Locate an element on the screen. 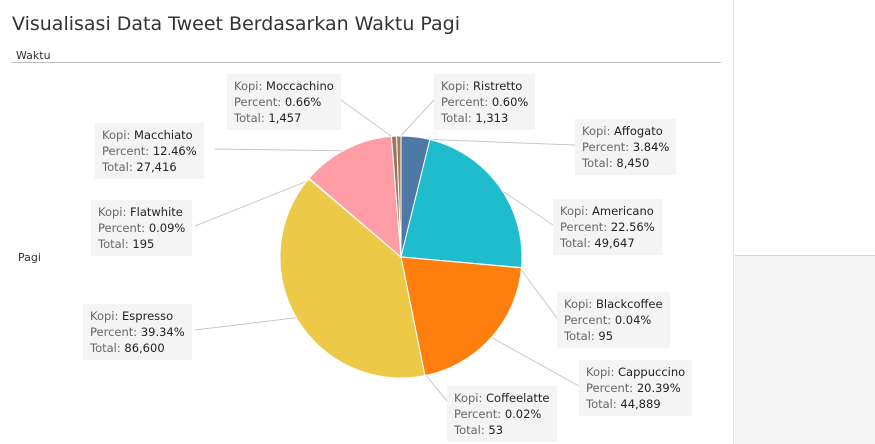 The height and width of the screenshot is (444, 875). slice-label-name: Kopi: Ristretto is located at coordinates (484, 86).